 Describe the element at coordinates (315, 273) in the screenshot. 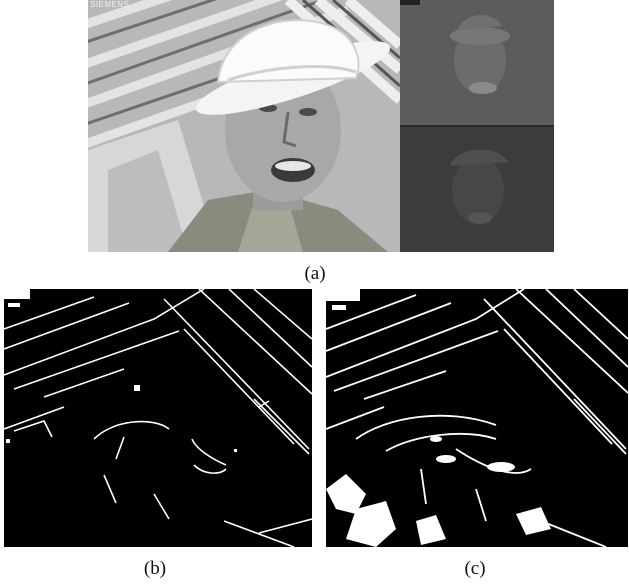

I see `caption-a: (a)` at that location.